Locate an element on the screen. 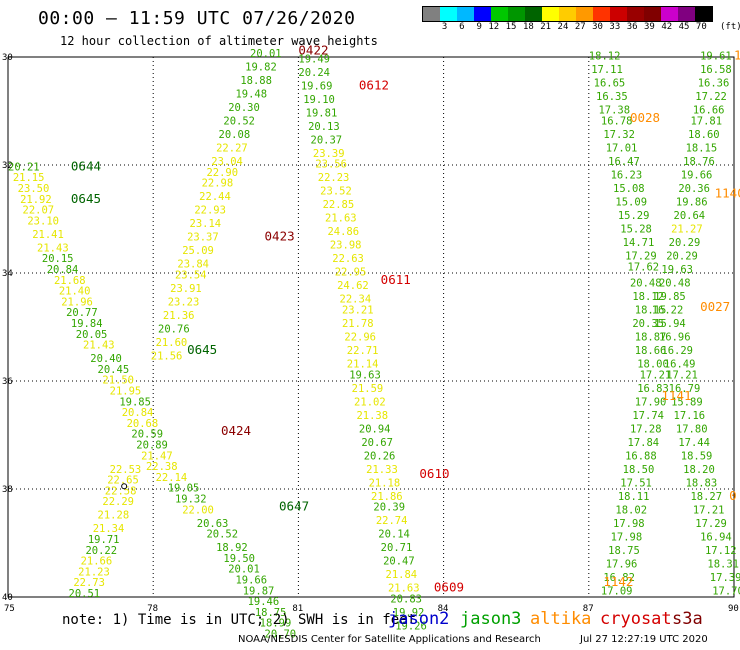 The image size is (740, 650). wave-height-value: 20.67 is located at coordinates (377, 443).